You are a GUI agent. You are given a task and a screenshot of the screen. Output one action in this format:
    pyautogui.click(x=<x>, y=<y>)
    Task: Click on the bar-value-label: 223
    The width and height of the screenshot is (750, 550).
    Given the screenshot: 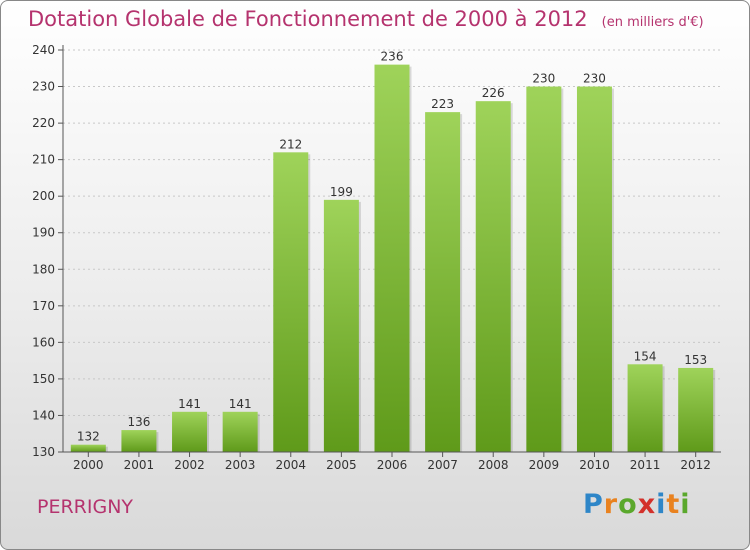 What is the action you would take?
    pyautogui.click(x=442, y=104)
    